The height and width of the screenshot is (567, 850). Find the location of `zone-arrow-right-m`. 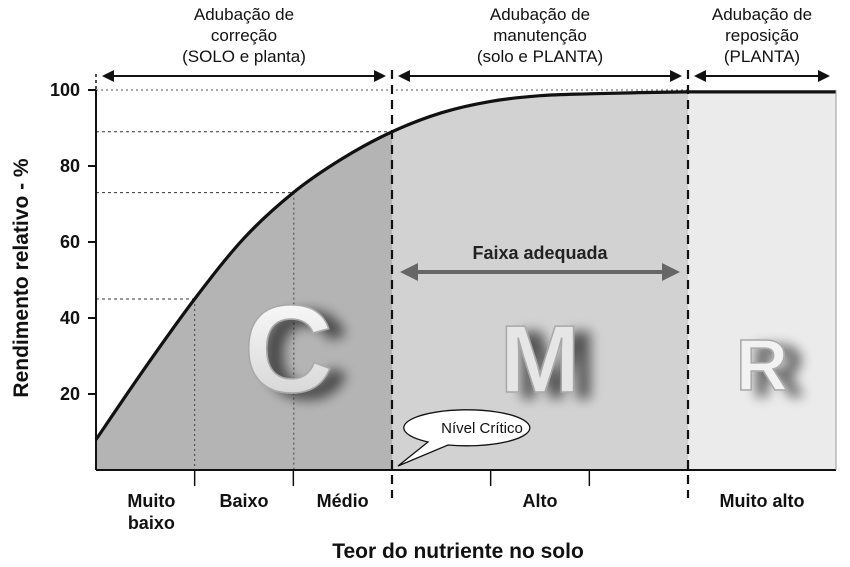

zone-arrow-right-m is located at coordinates (676, 76).